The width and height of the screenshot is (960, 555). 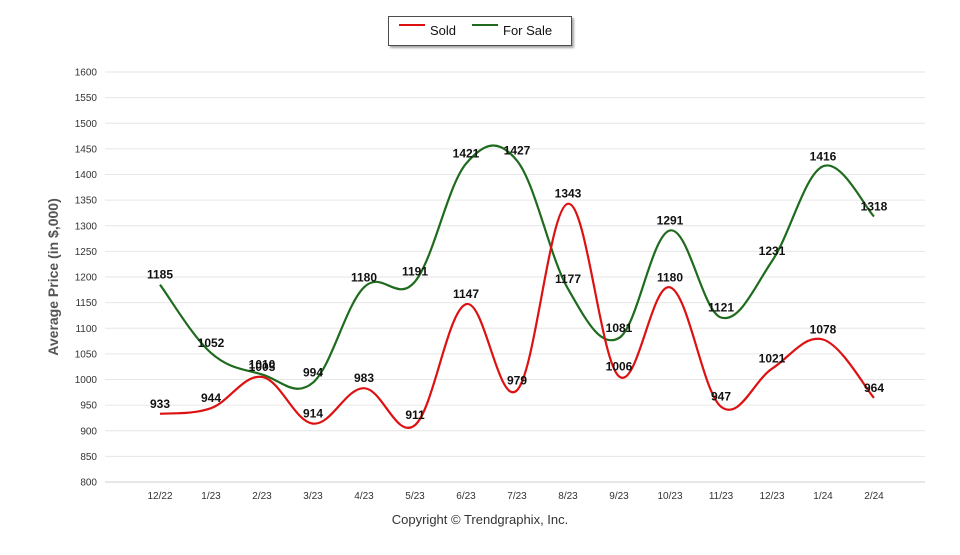 What do you see at coordinates (619, 328) in the screenshot?
I see `data-label-for-sale: 1081` at bounding box center [619, 328].